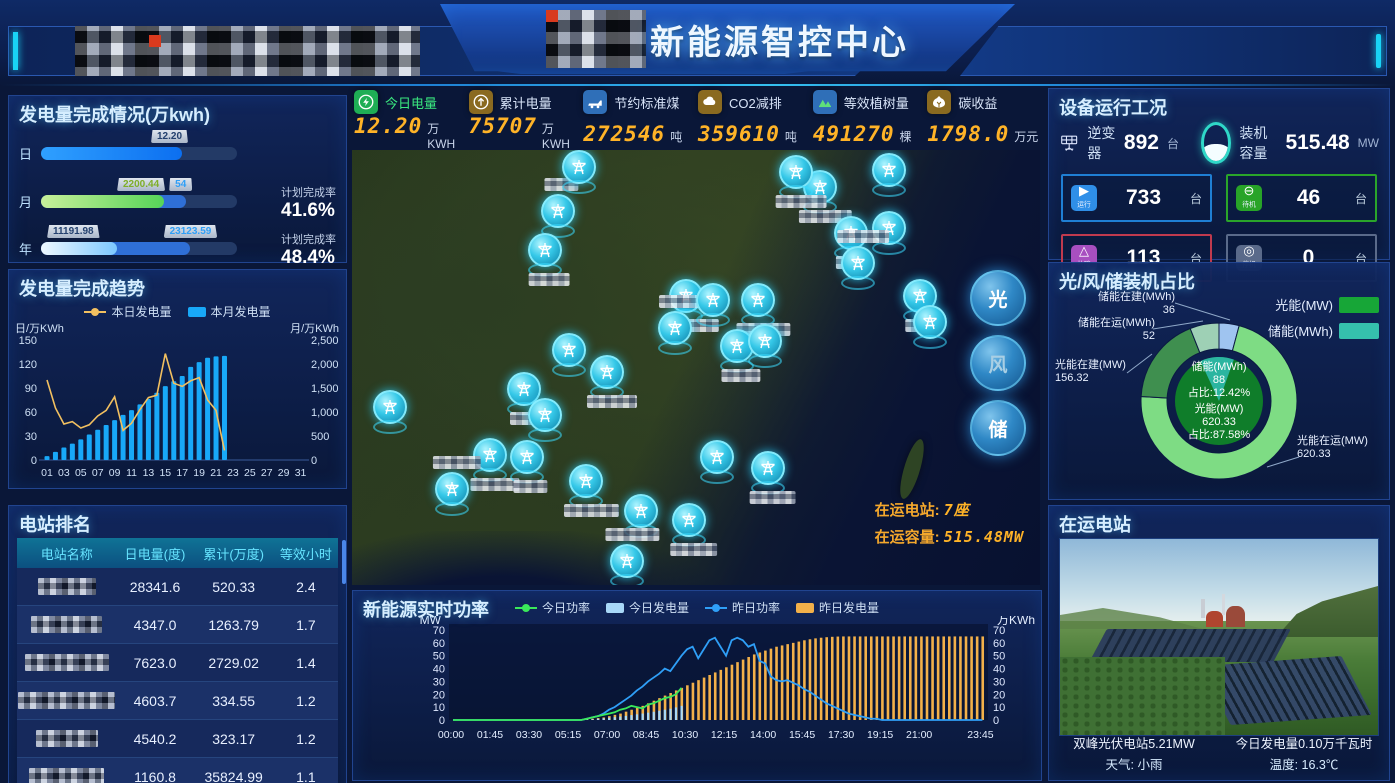  What do you see at coordinates (190, 231) in the screenshot?
I see `value-badge: 23123.59` at bounding box center [190, 231].